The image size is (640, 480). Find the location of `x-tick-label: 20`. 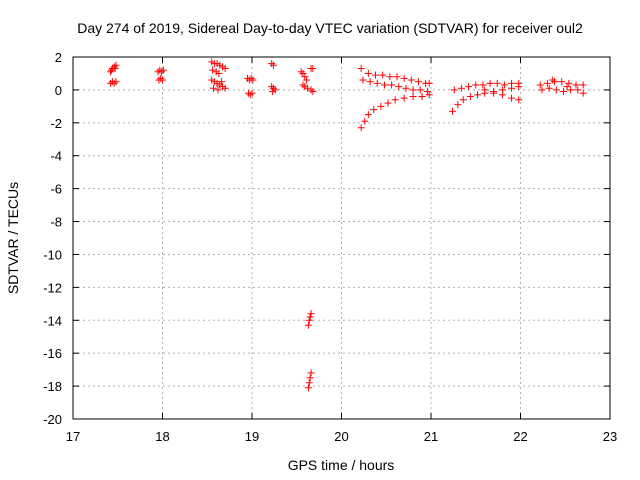

x-tick-label: 20 is located at coordinates (341, 436).